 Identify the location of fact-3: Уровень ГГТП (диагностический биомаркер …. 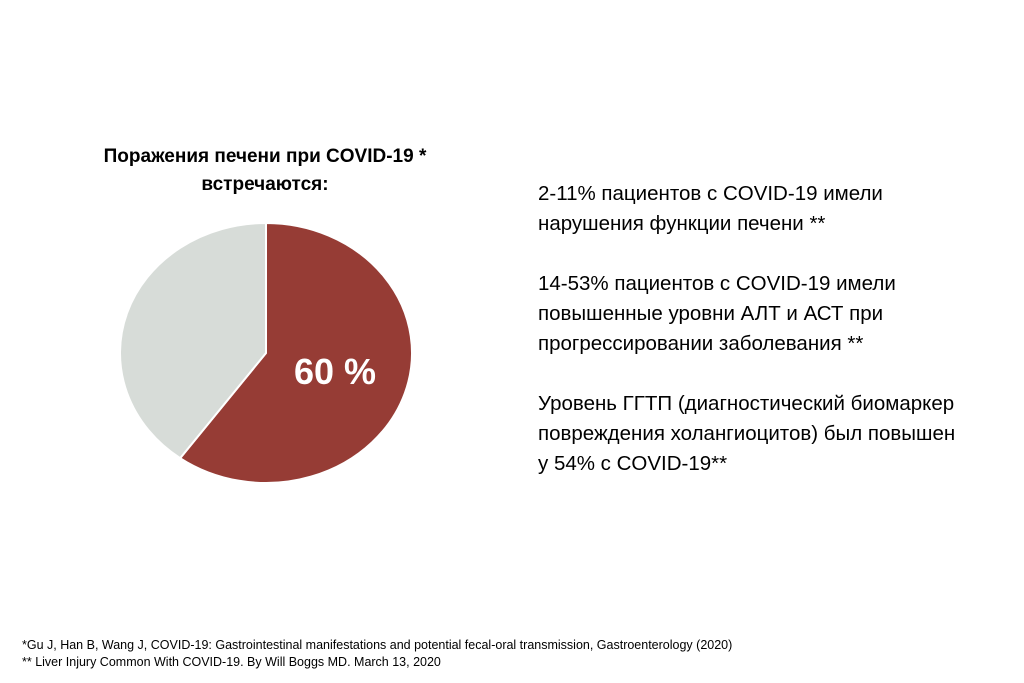
(747, 433).